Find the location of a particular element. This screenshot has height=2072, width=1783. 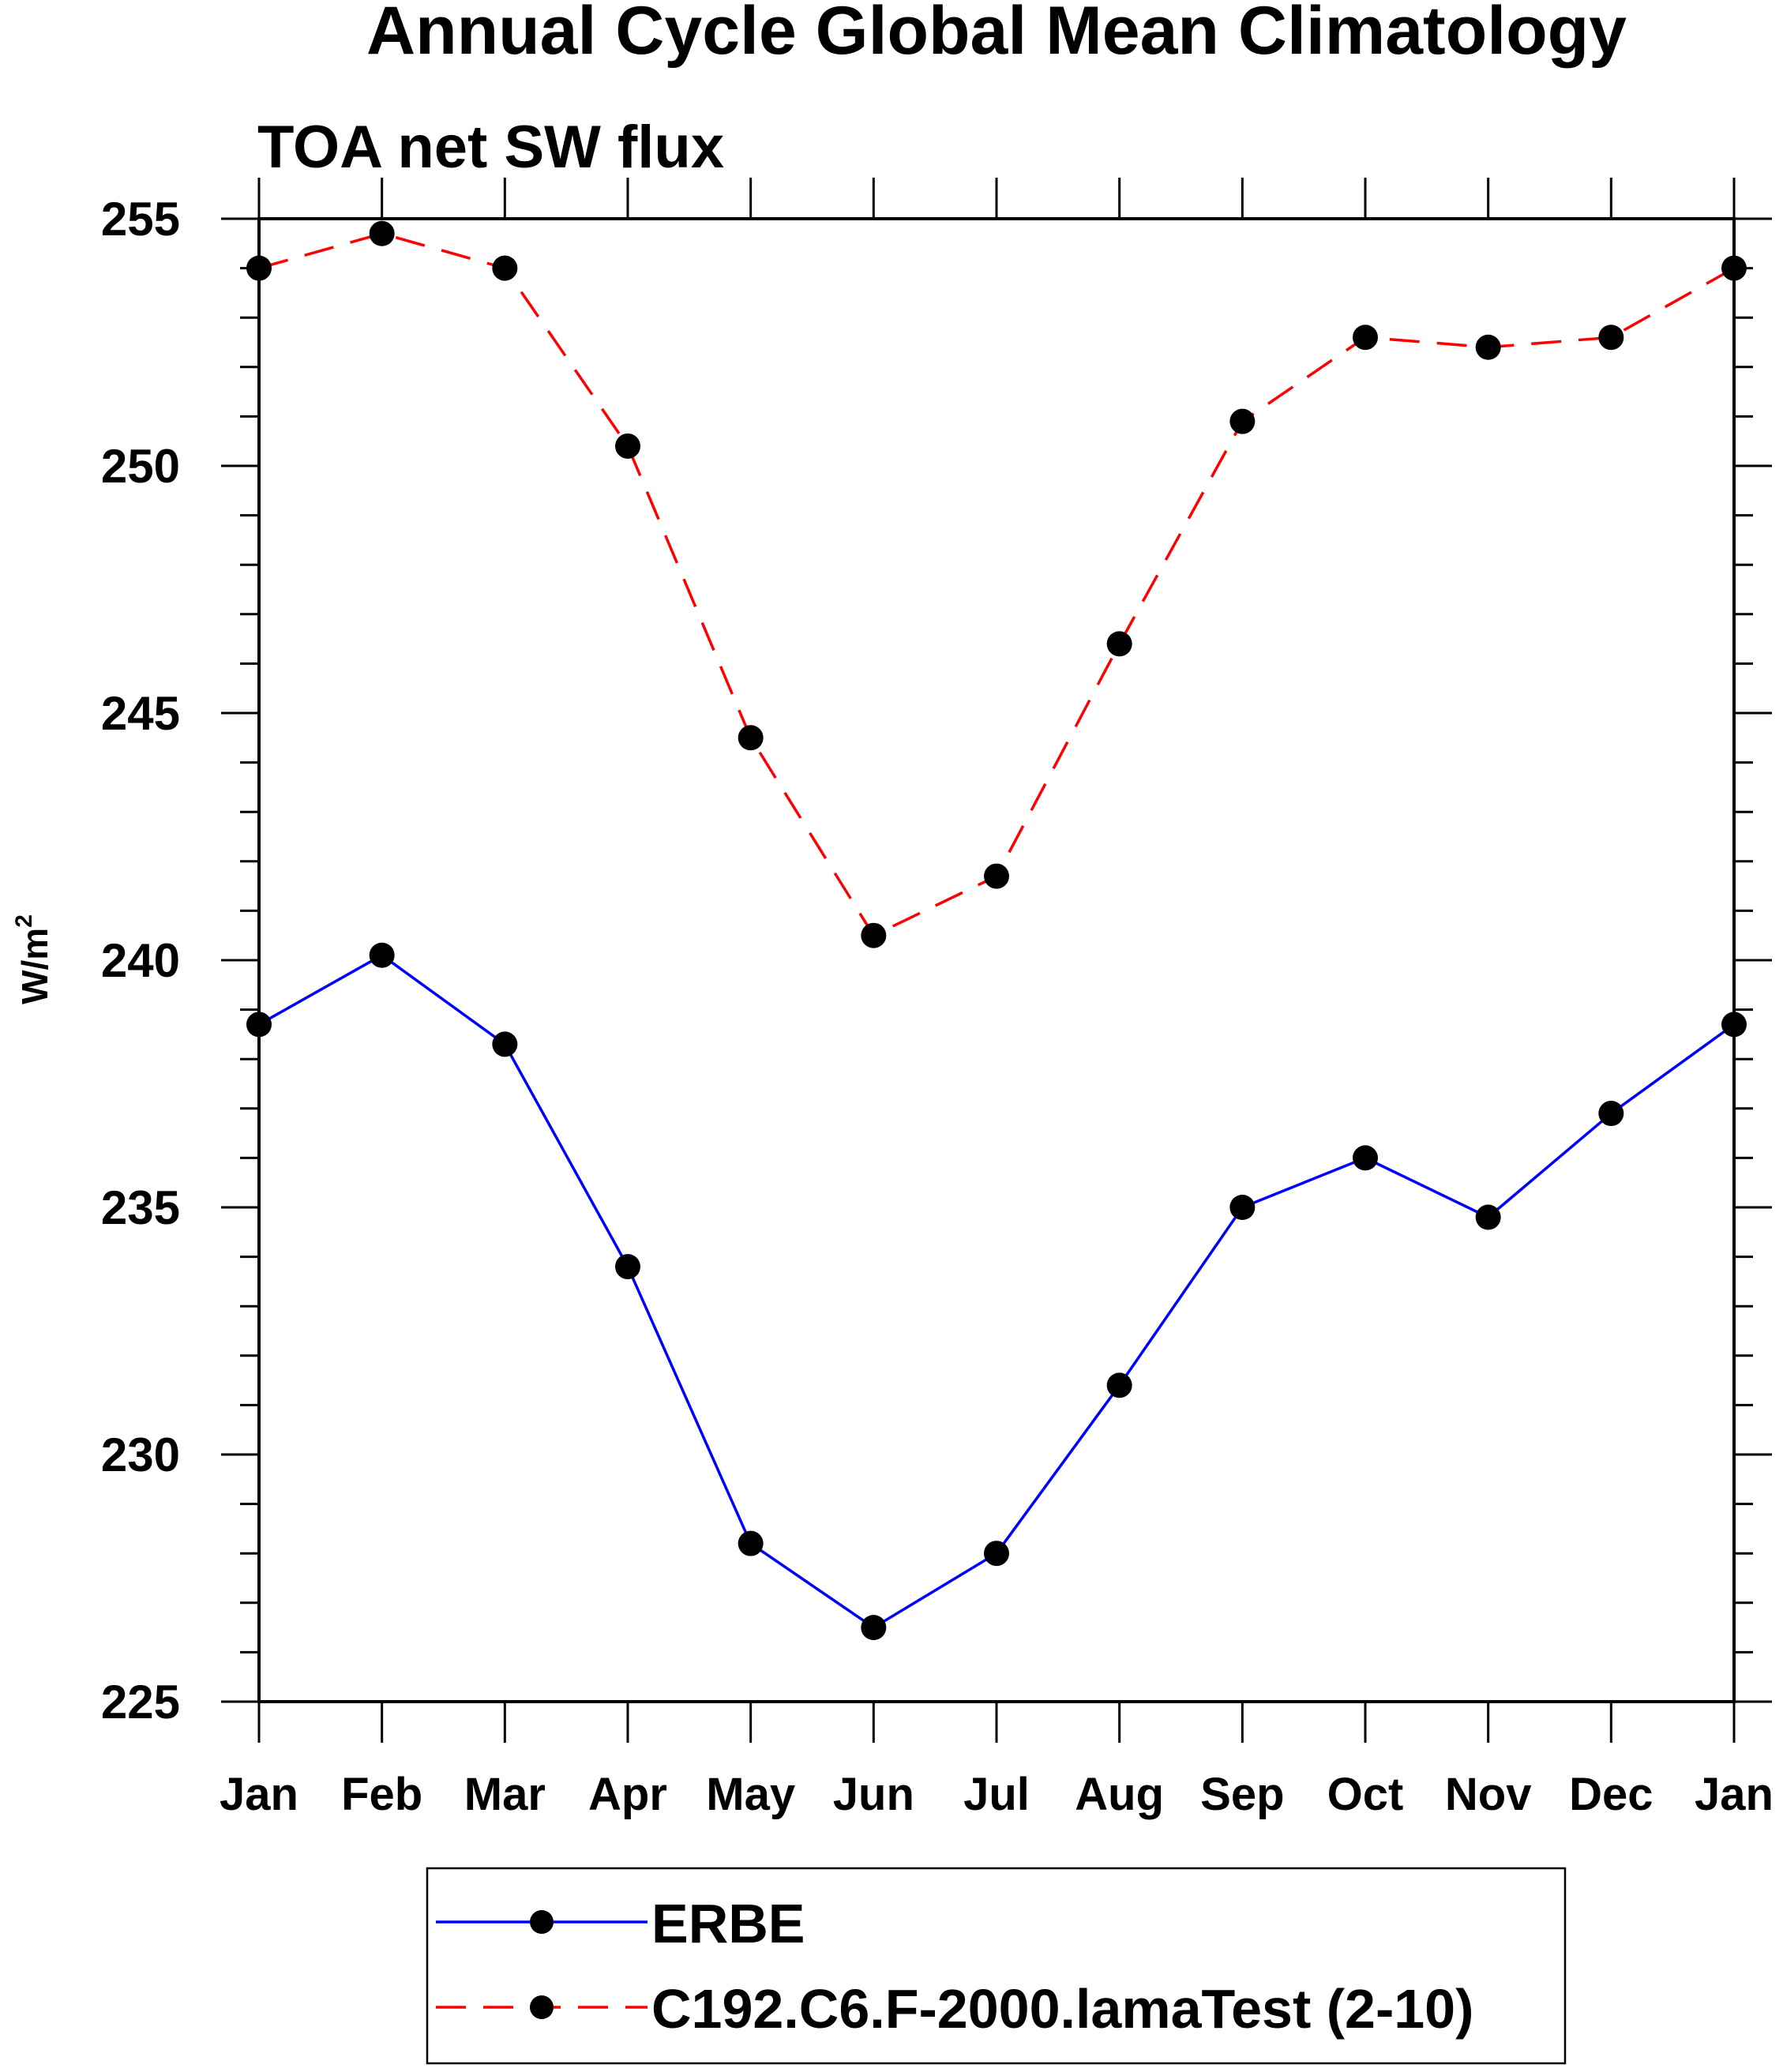

x-tick-label: Sep is located at coordinates (1242, 1794).